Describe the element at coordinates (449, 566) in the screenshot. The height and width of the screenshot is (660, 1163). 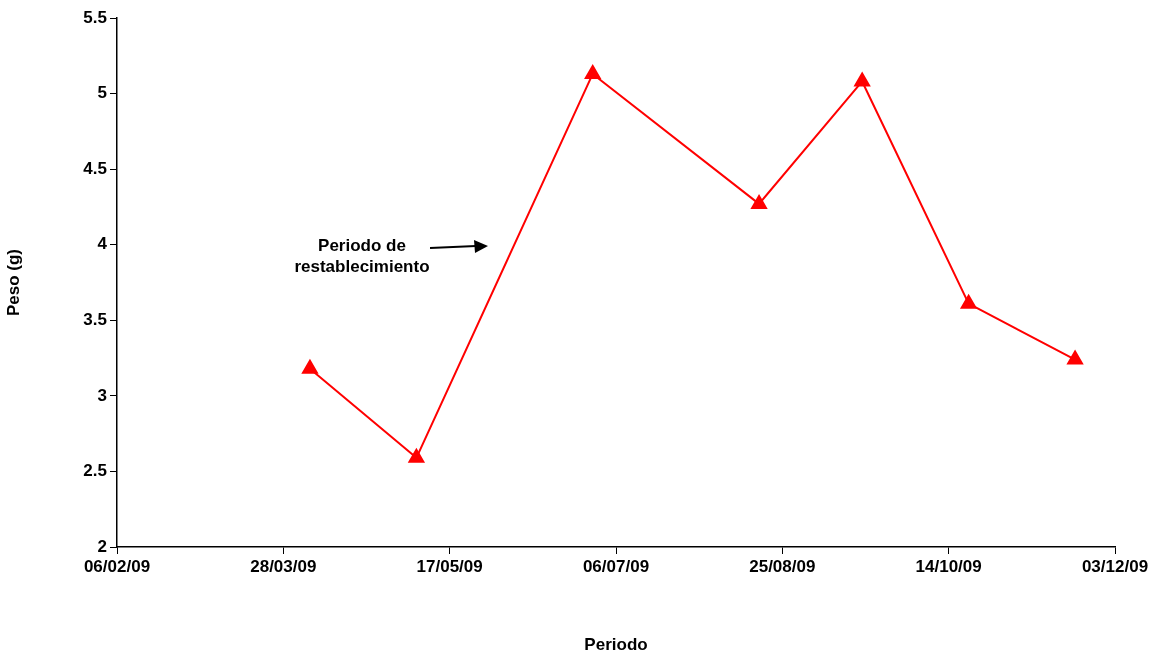
I see `x-tick-label: 17/05/09` at that location.